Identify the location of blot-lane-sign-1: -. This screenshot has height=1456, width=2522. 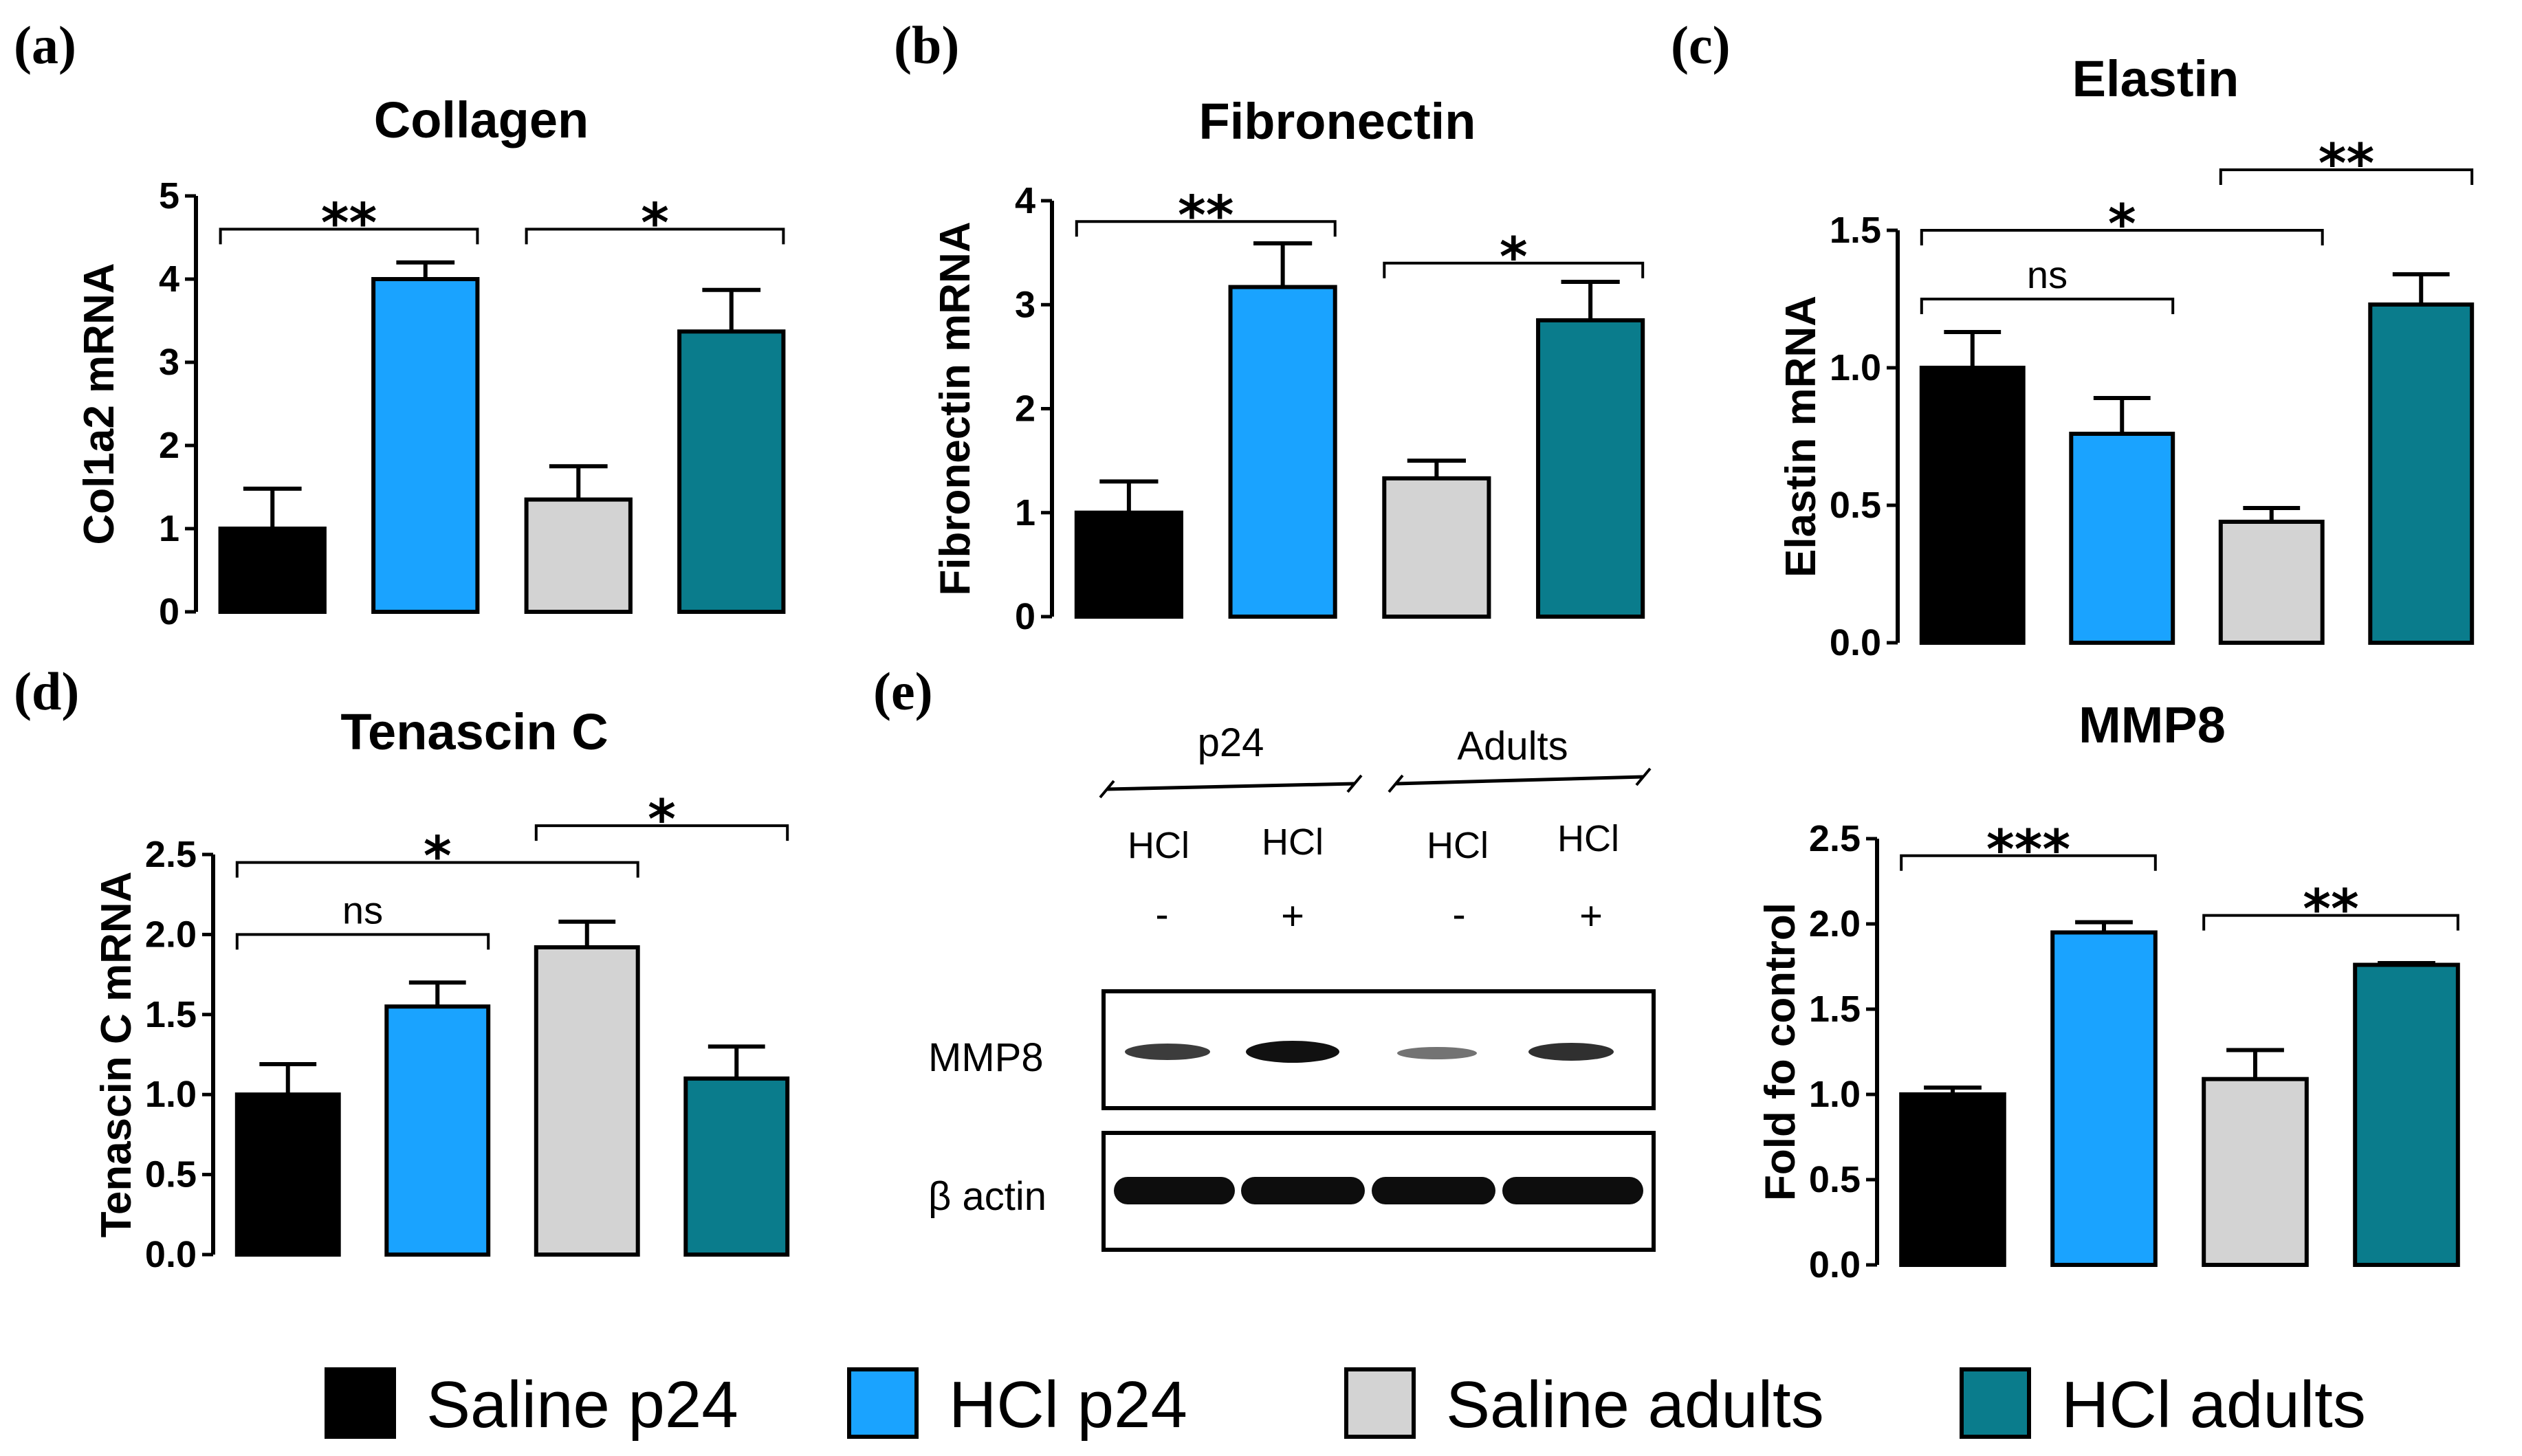
(1161, 914).